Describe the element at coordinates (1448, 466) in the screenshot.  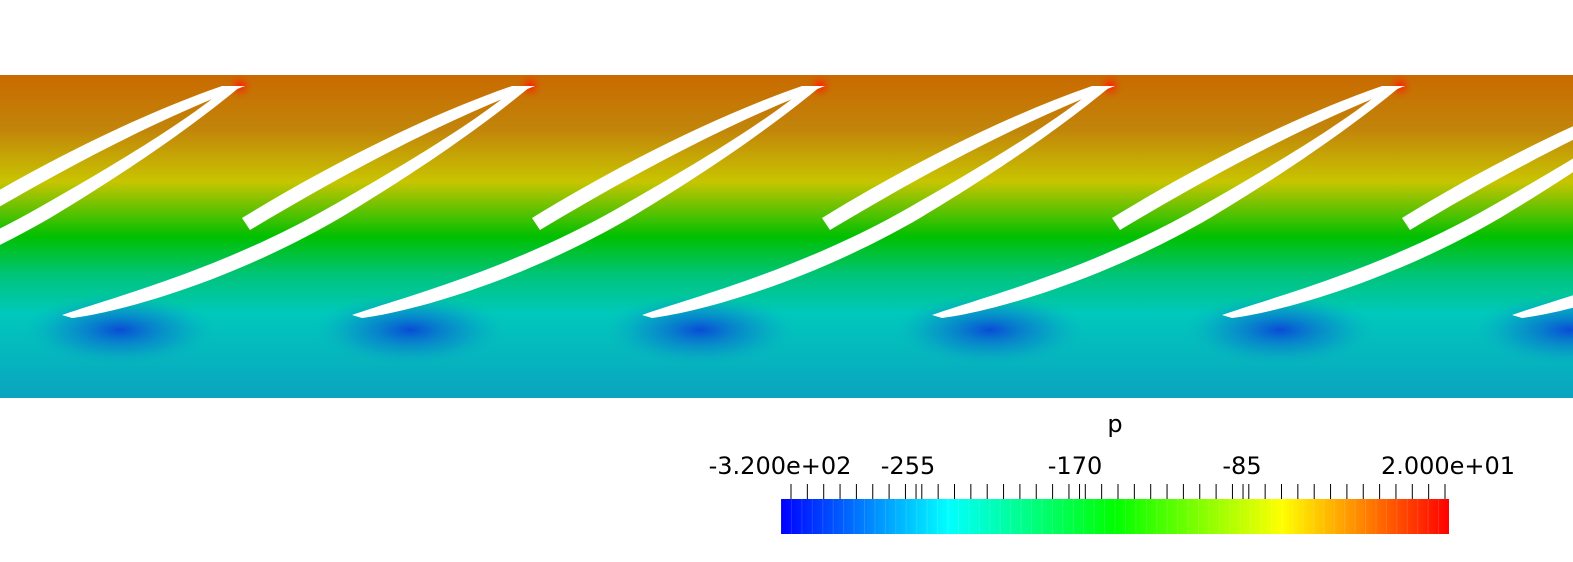
I see `scalar-bar-tick-label: 2.000e+01` at that location.